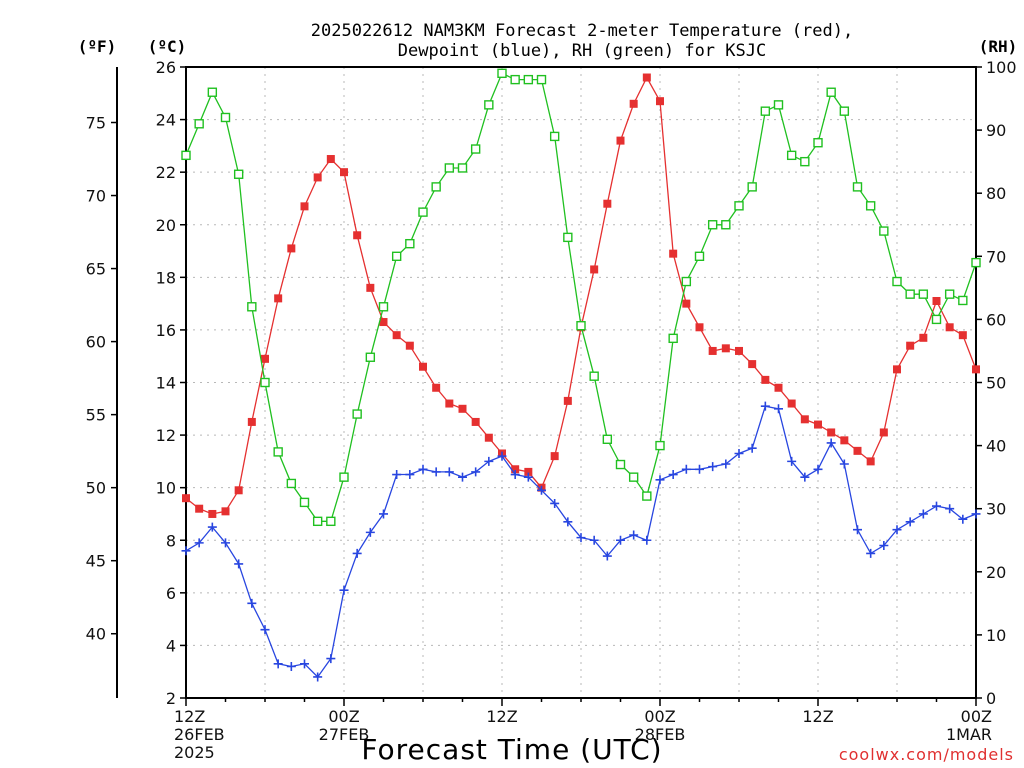 Image resolution: width=1024 pixels, height=768 pixels. What do you see at coordinates (996, 193) in the screenshot?
I see `rh-tick-label: 80` at bounding box center [996, 193].